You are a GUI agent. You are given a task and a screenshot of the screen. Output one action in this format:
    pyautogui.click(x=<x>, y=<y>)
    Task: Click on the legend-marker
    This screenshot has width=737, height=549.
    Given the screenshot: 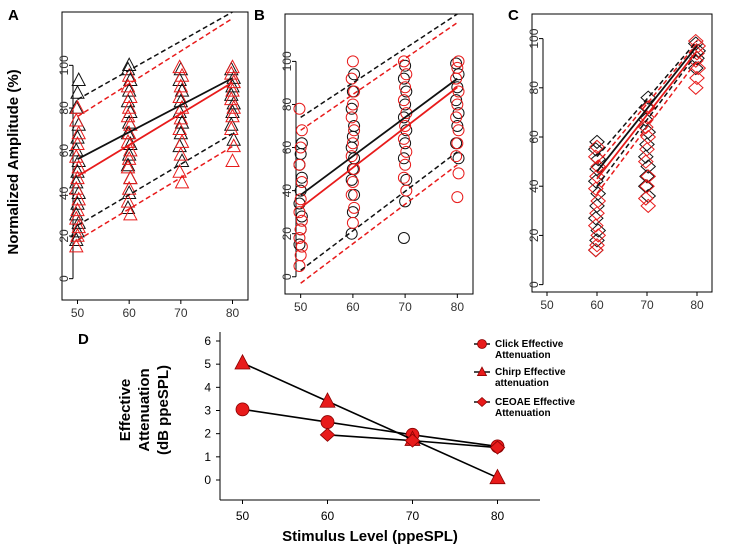 What is the action you would take?
    pyautogui.click(x=482, y=344)
    